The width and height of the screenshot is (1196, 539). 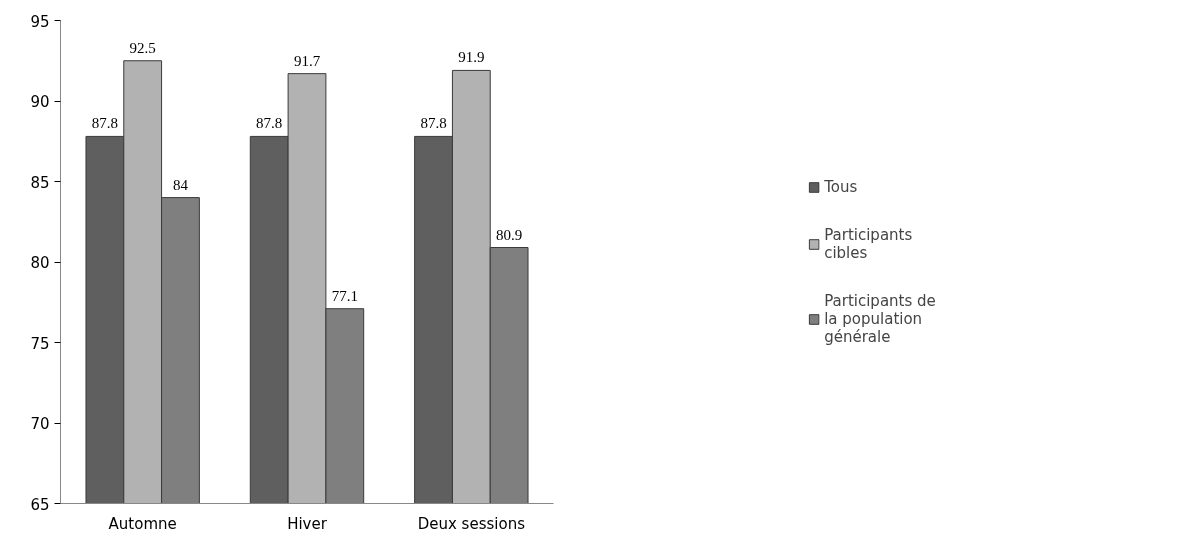 What do you see at coordinates (40, 263) in the screenshot?
I see `y-tick-label: 80` at bounding box center [40, 263].